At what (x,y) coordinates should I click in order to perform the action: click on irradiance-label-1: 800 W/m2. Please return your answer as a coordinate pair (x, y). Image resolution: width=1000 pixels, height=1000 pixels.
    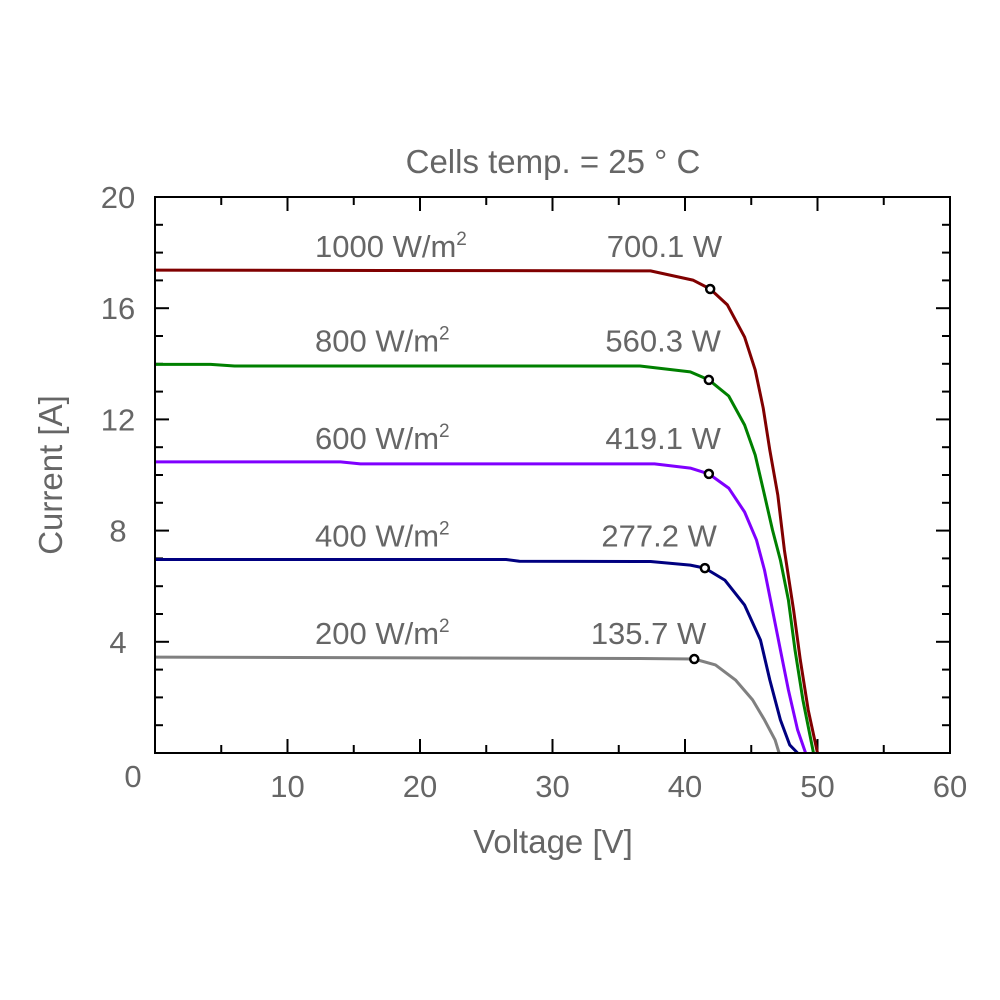
    Looking at the image, I should click on (382, 340).